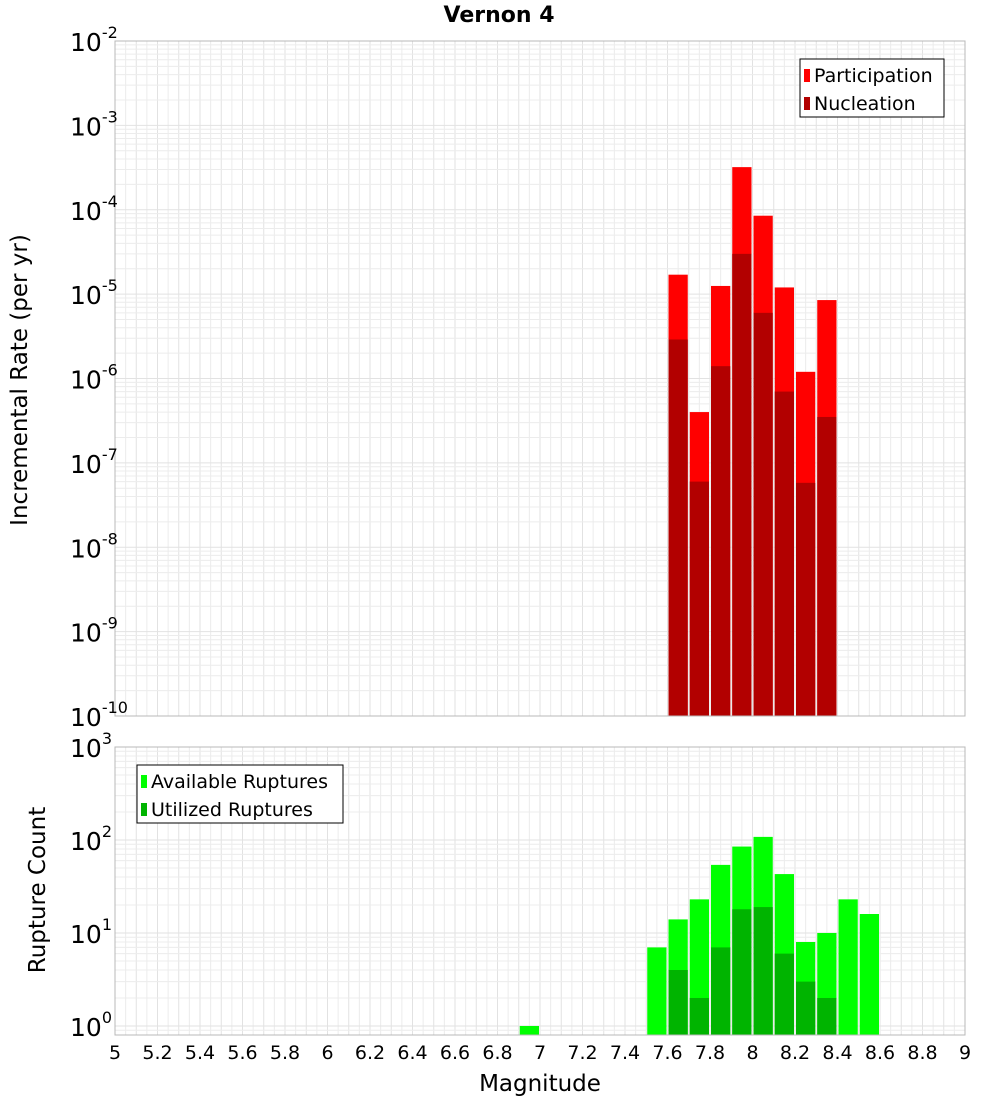 The height and width of the screenshot is (1100, 1000). I want to click on legend-1: Participation Nucleation, so click(872, 88).